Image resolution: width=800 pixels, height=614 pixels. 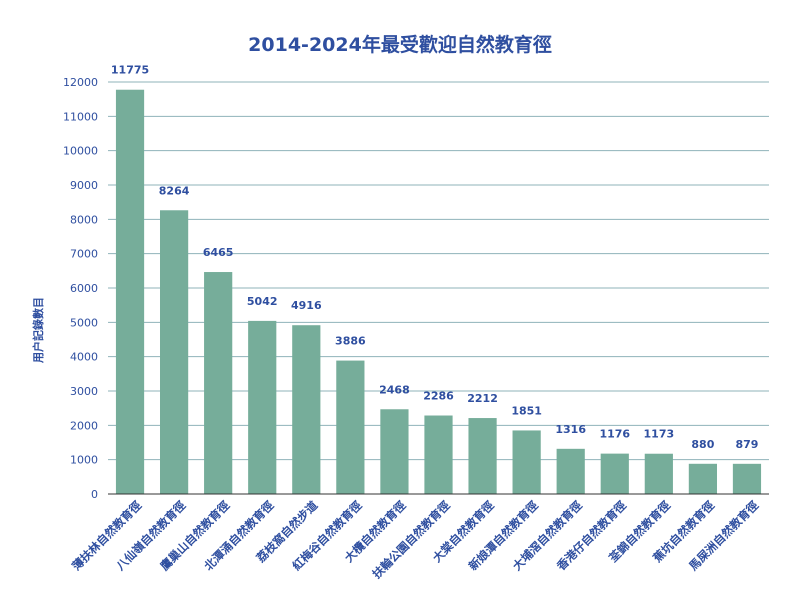 I want to click on data-label: 4916, so click(x=306, y=305).